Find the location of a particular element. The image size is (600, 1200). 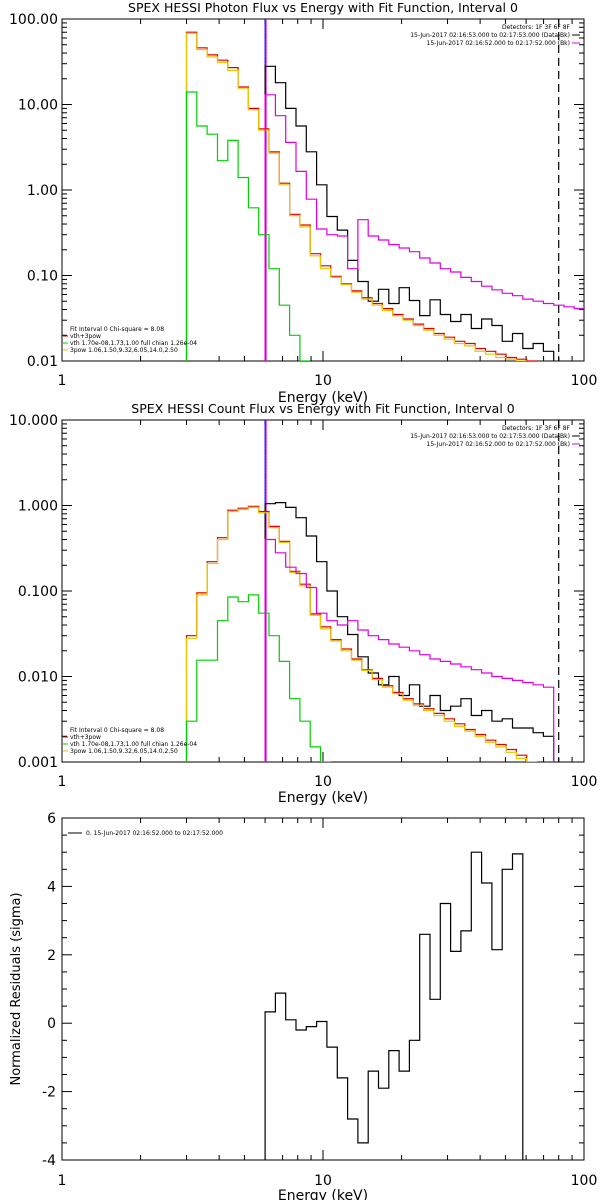

y-tick-label: -2 is located at coordinates (49, 1093).